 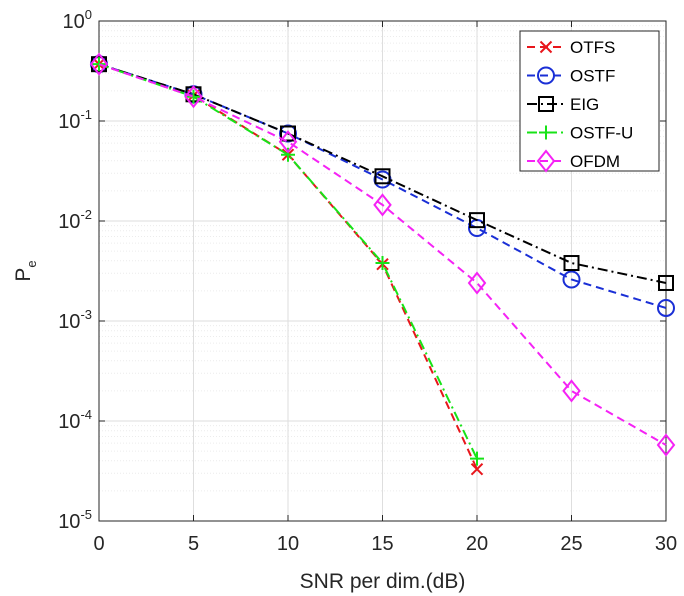 I want to click on y-tick-exponent: 0, so click(x=88, y=14).